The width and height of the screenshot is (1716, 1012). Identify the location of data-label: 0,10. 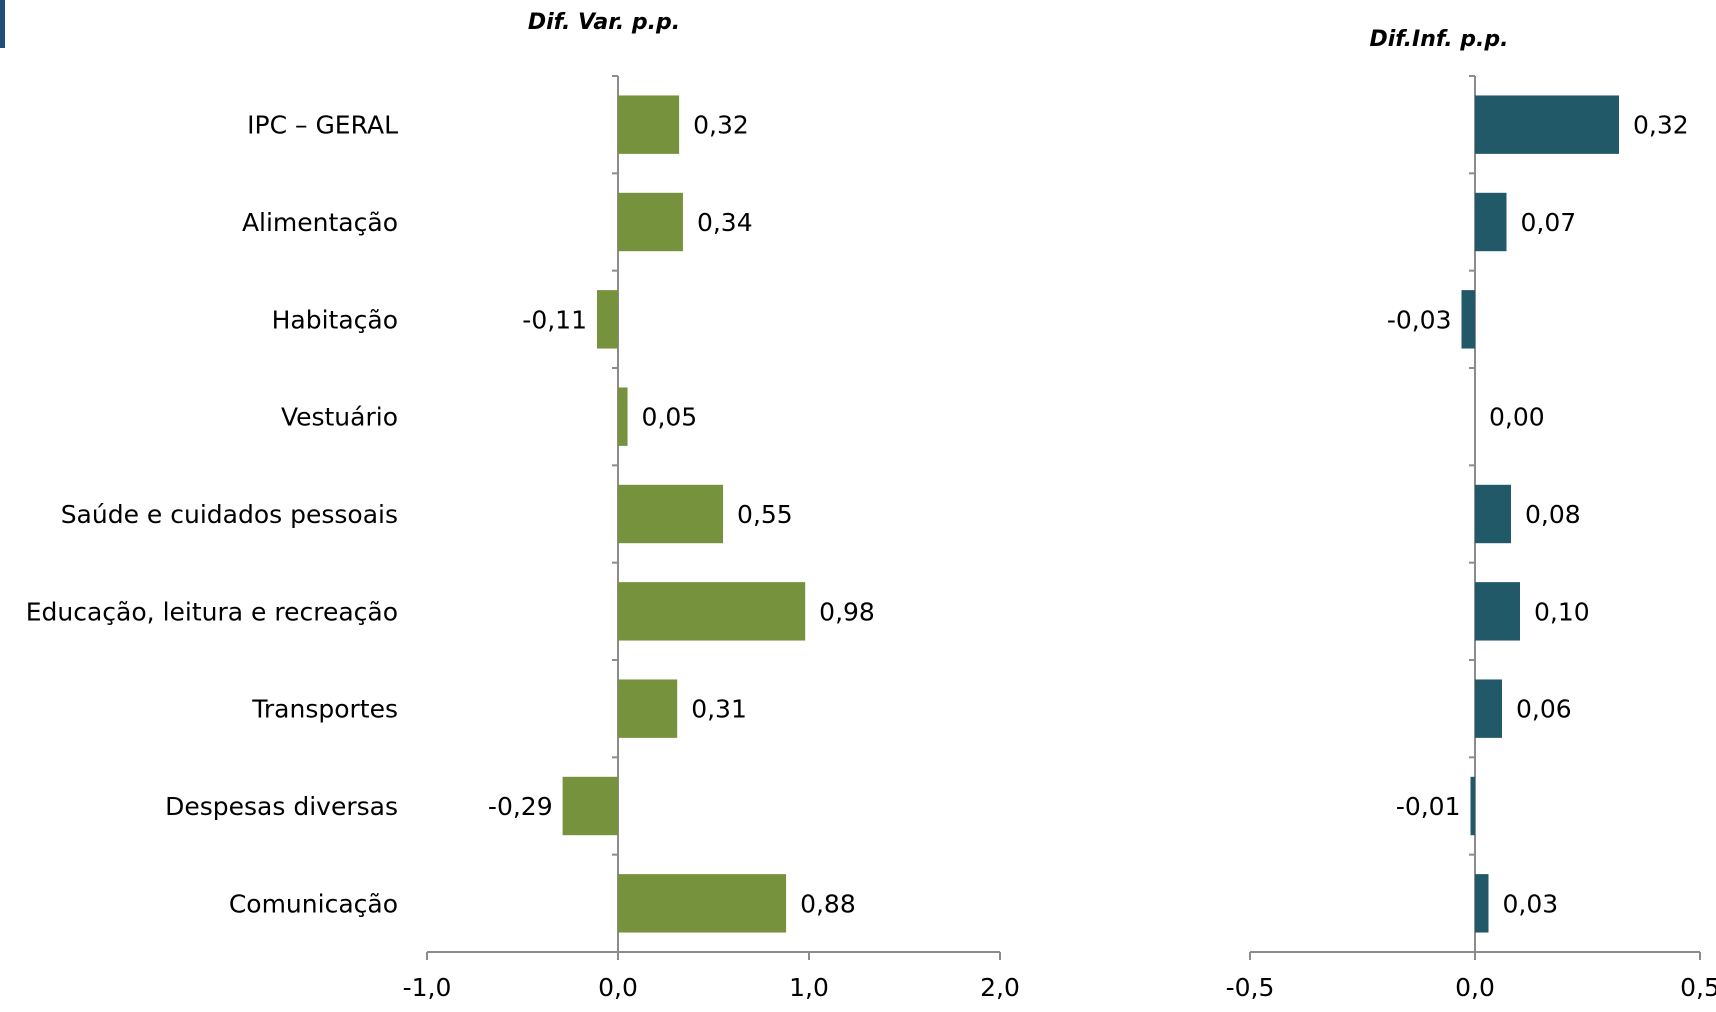
(1562, 611).